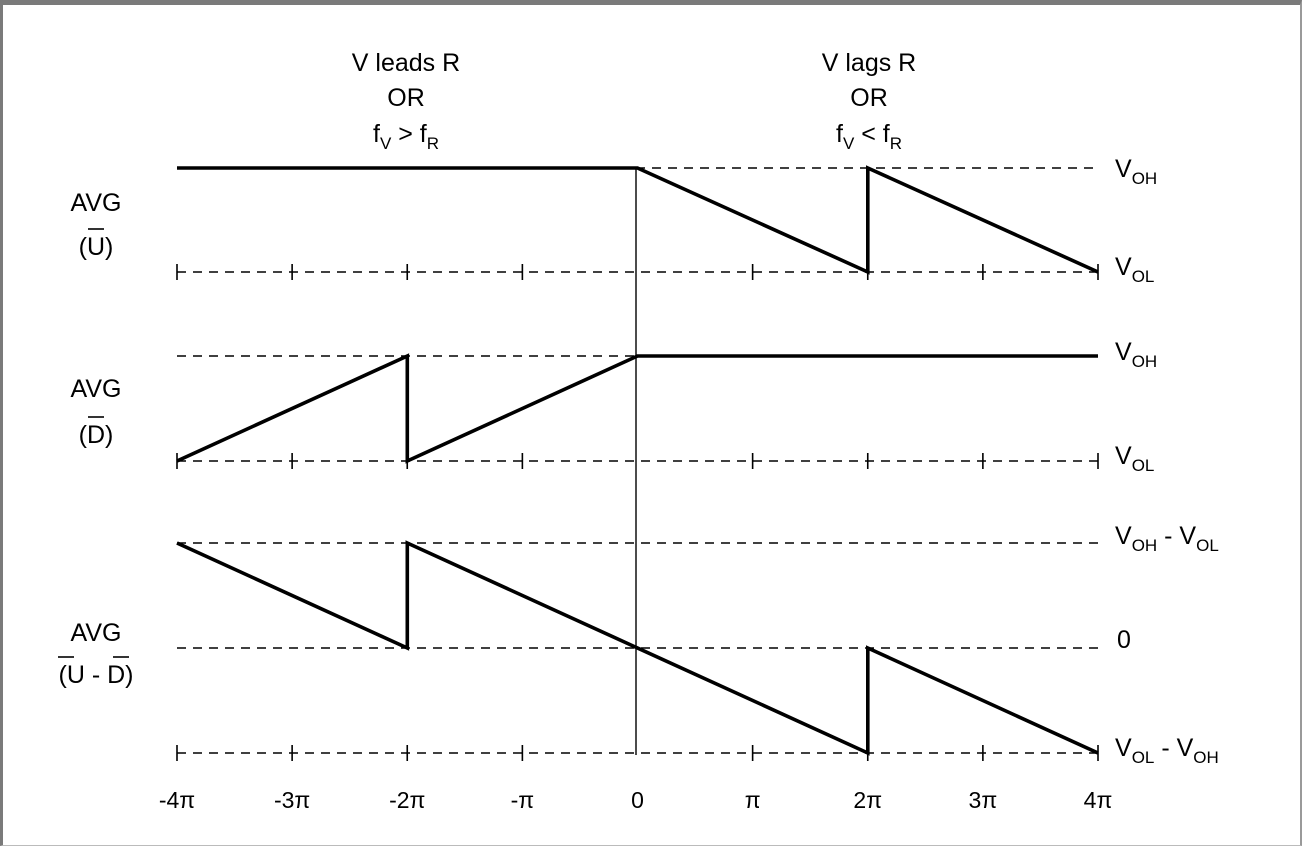 This screenshot has height=851, width=1302. What do you see at coordinates (96, 675) in the screenshot?
I see `row3-label-line2: (U - D)` at bounding box center [96, 675].